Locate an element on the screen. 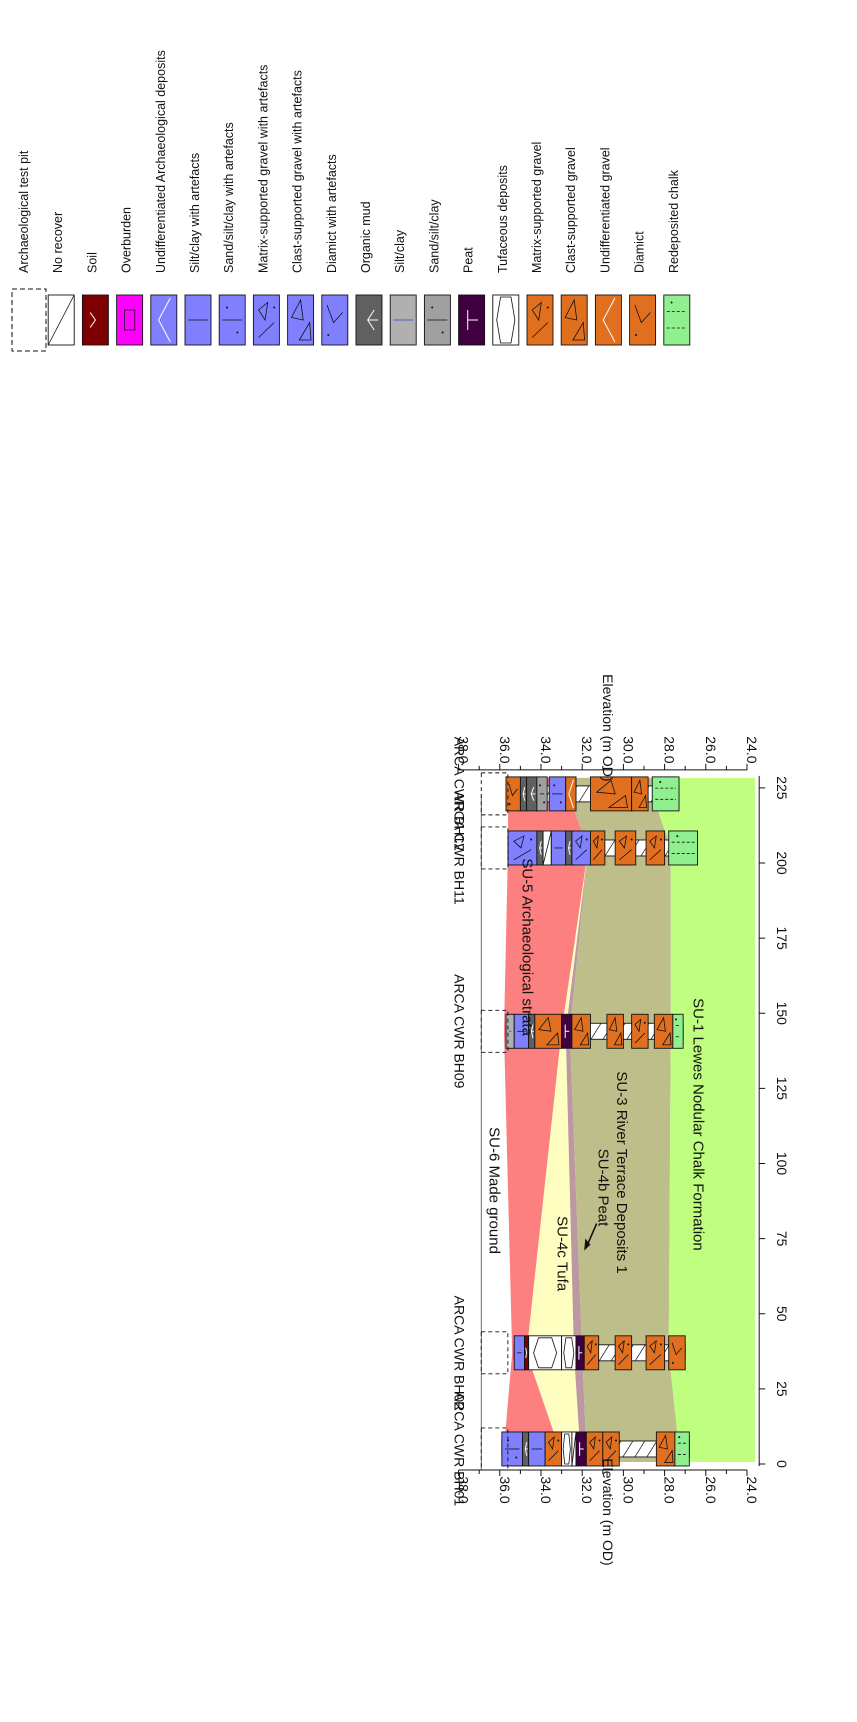 This screenshot has height=1722, width=857. log-bh11-8-fill is located at coordinates (655, 848).